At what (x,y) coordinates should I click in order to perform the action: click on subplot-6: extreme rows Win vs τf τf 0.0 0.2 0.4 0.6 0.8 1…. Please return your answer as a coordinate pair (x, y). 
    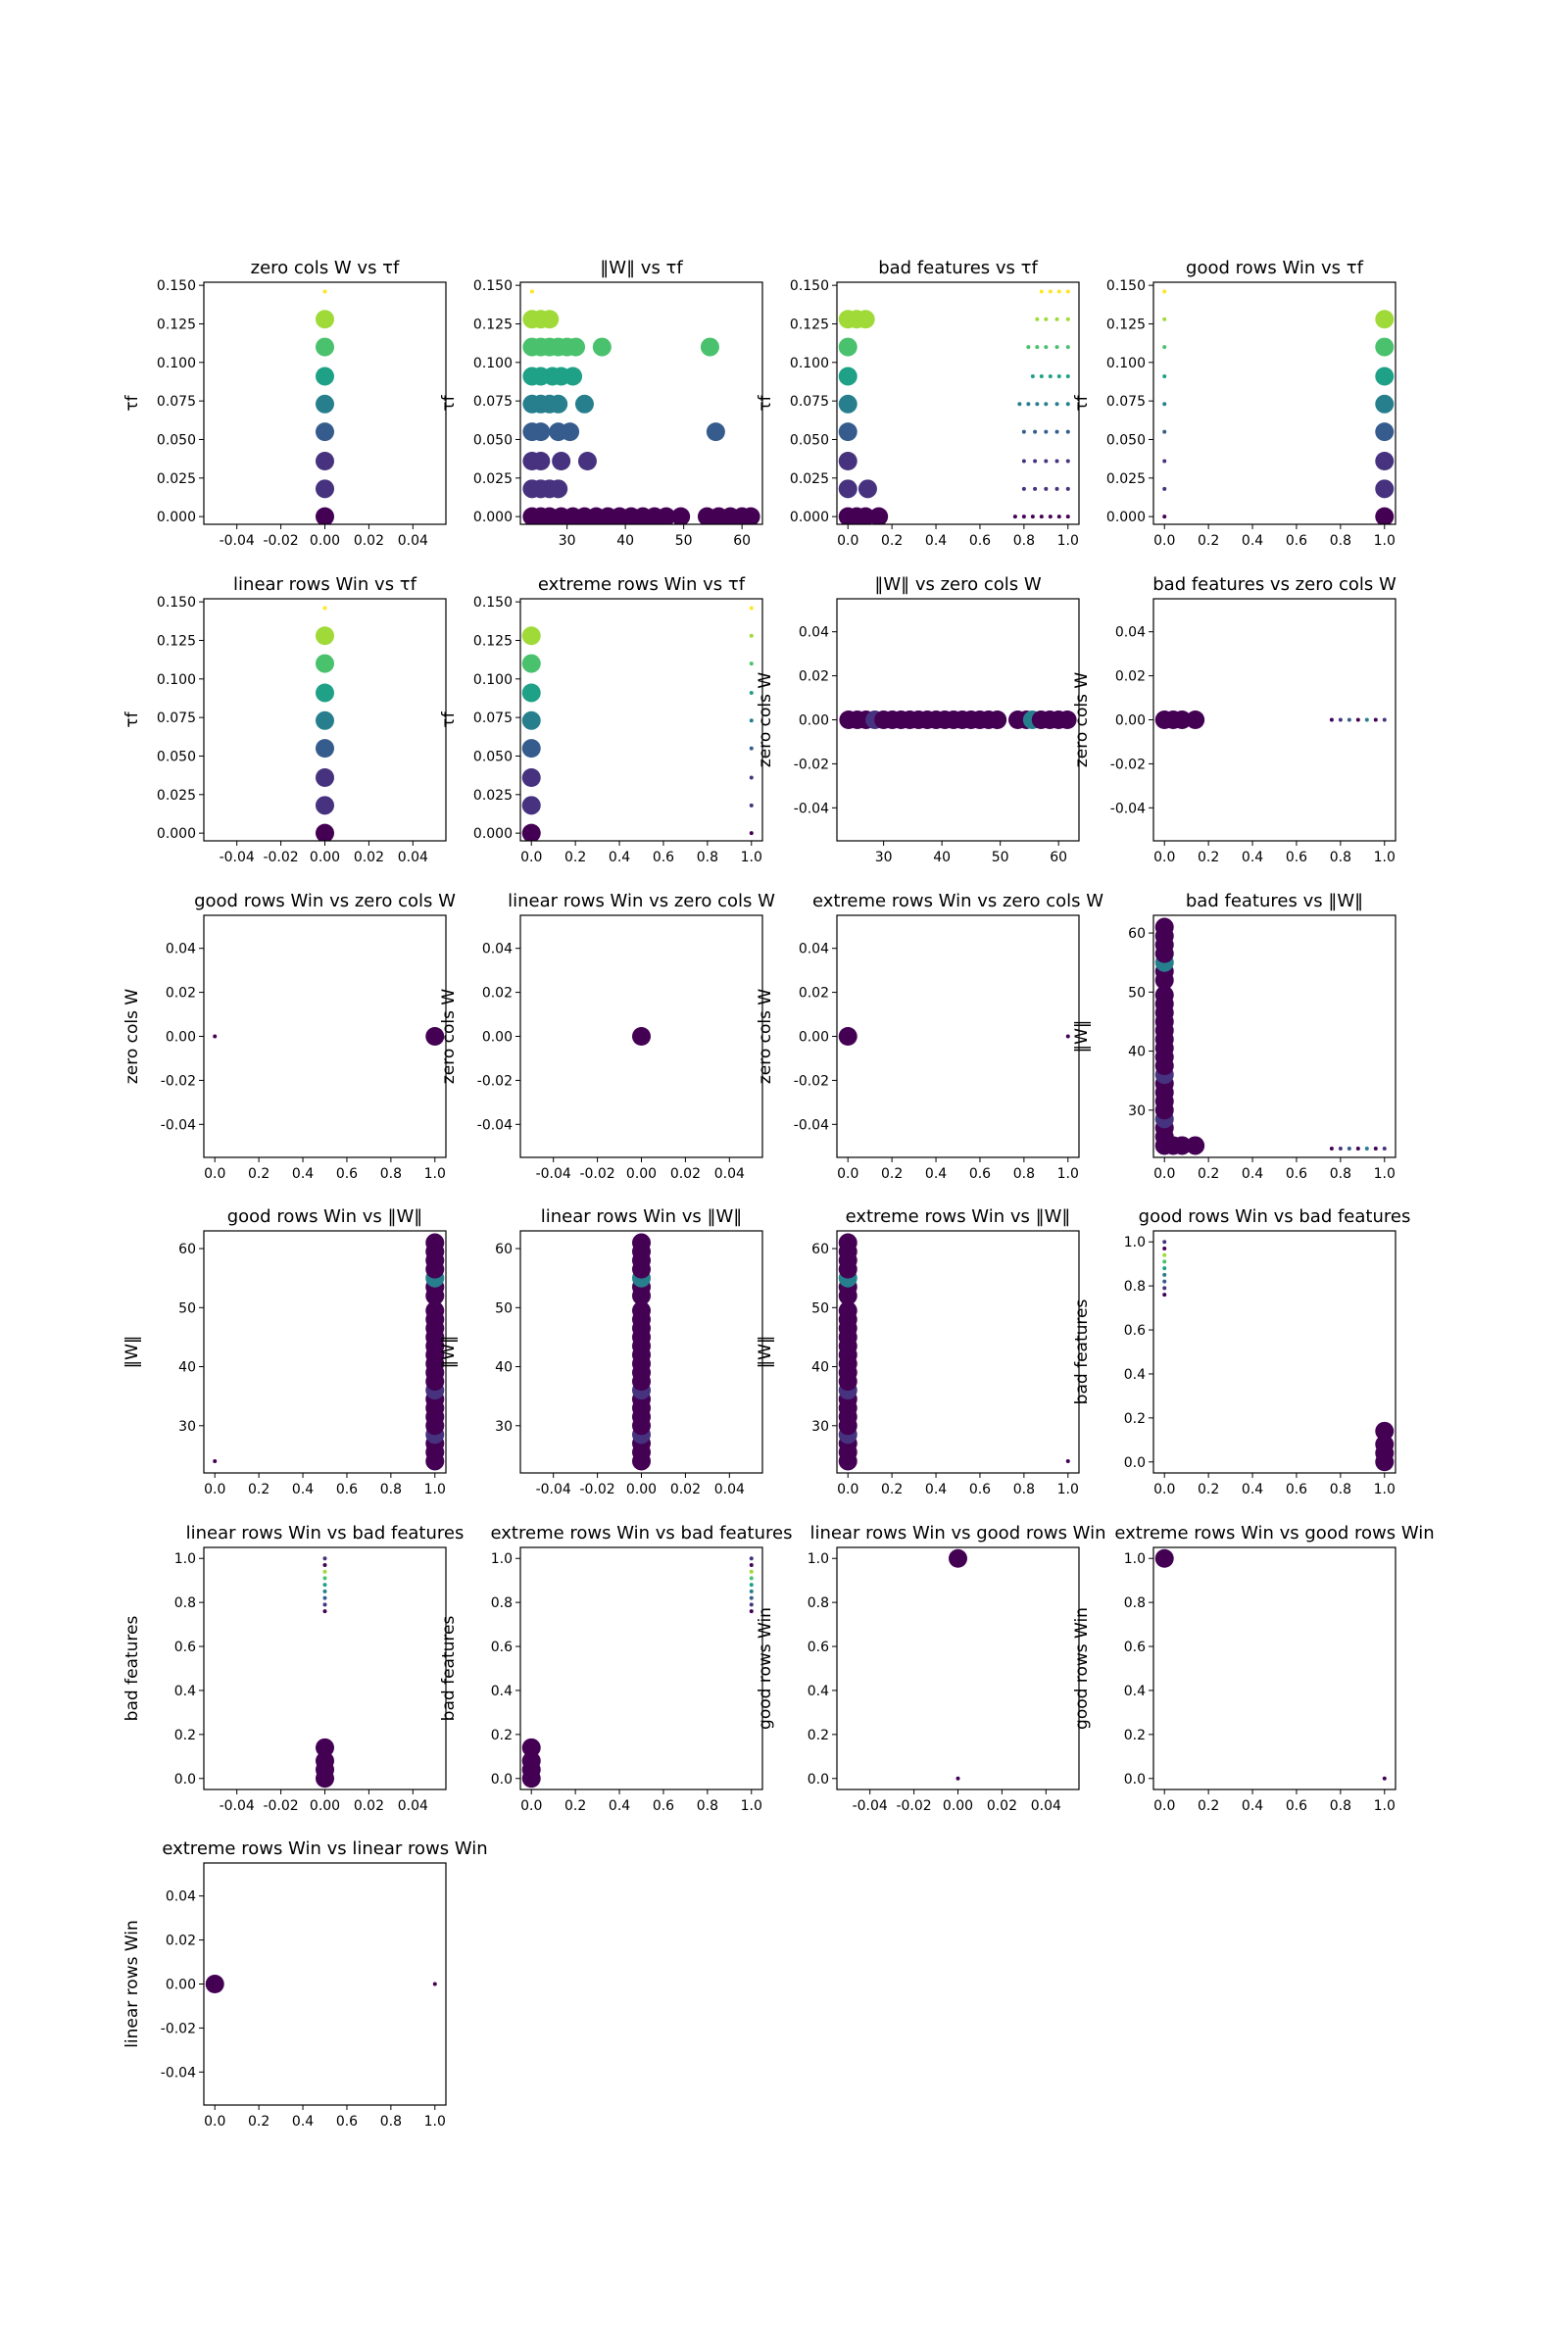
    Looking at the image, I should click on (601, 720).